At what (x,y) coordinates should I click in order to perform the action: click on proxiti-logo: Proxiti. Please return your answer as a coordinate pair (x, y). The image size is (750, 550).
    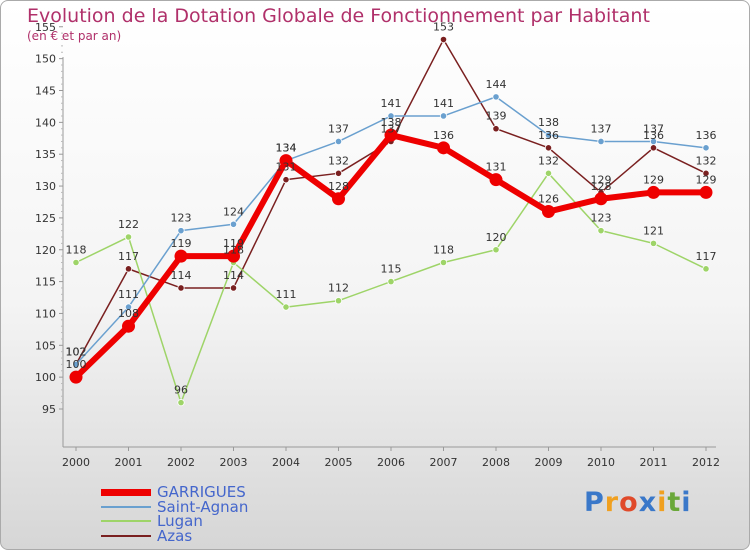
    Looking at the image, I should click on (638, 502).